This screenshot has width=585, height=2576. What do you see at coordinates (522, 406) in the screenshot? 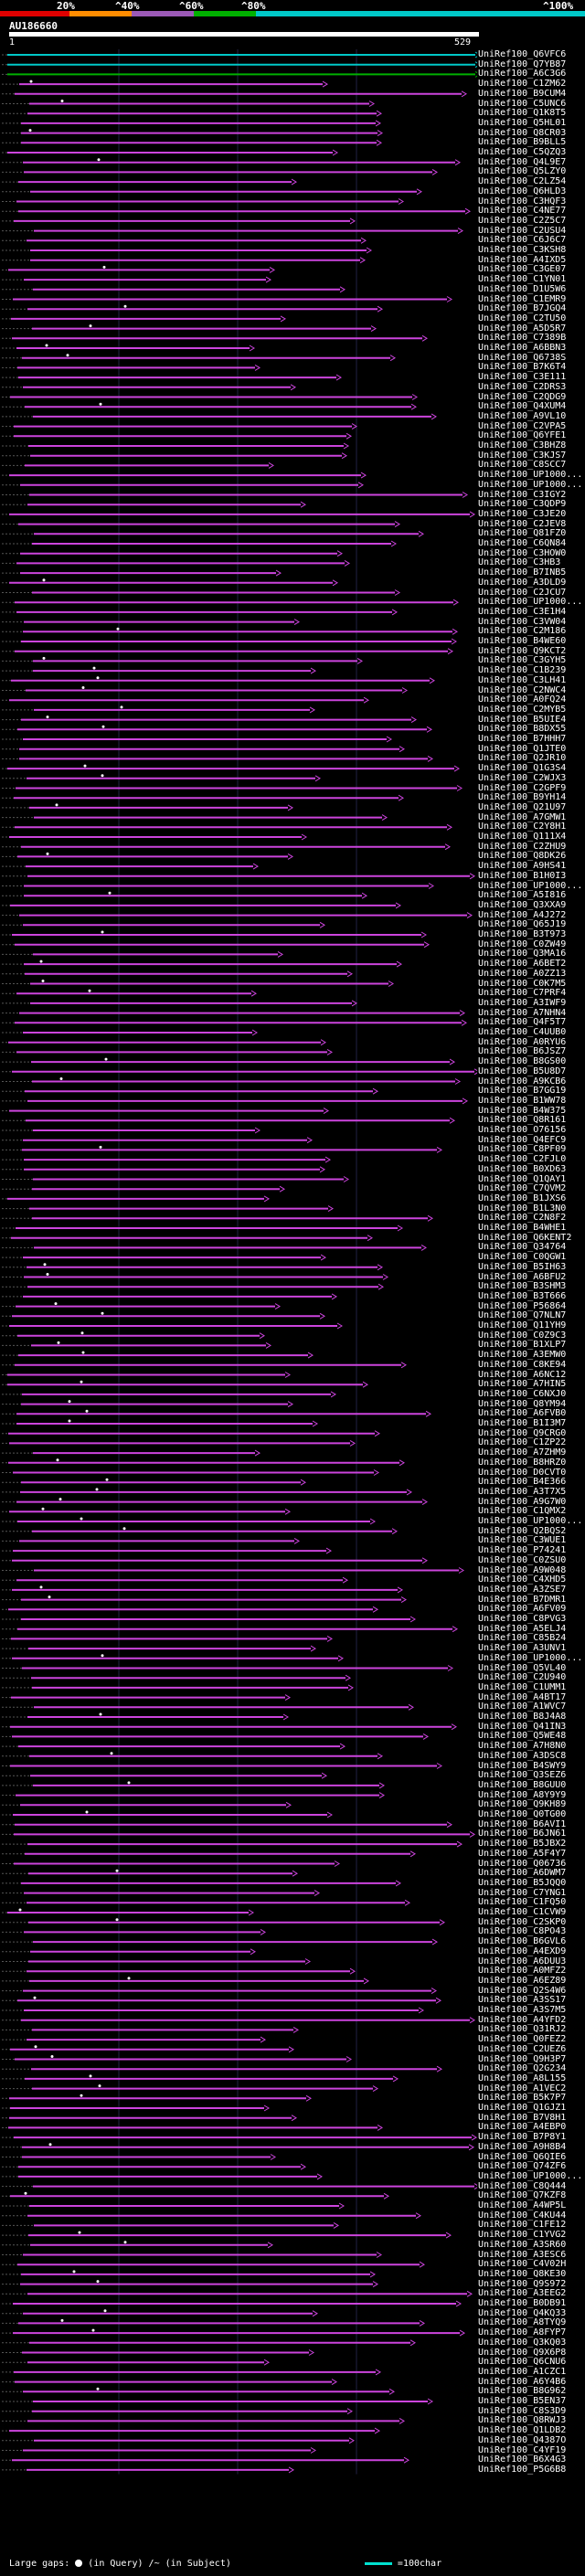
I see `hit-label: UniRef100_Q4XUM4` at bounding box center [522, 406].